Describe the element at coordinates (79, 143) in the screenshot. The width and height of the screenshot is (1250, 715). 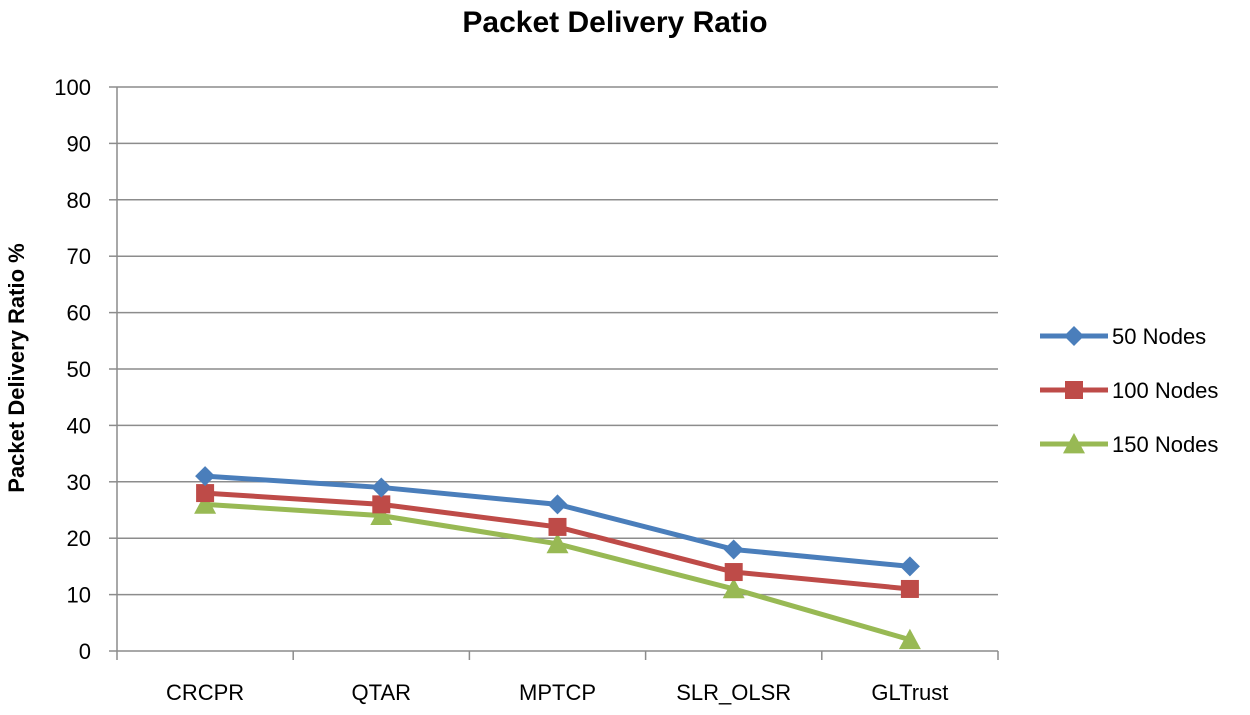
I see `y-tick-label: 90` at that location.